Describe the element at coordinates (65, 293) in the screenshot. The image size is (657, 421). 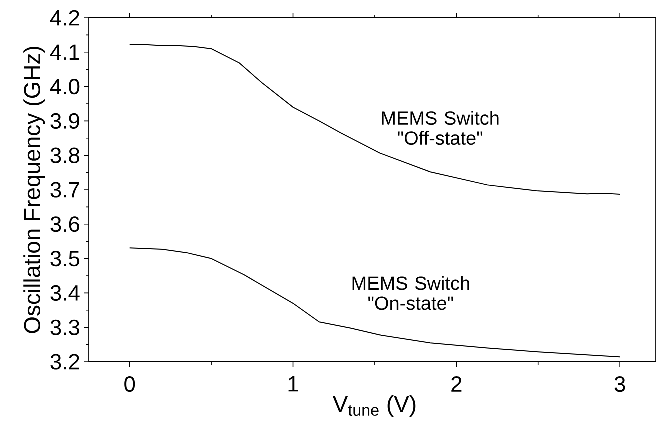
I see `y-tick-label: 3.4` at that location.